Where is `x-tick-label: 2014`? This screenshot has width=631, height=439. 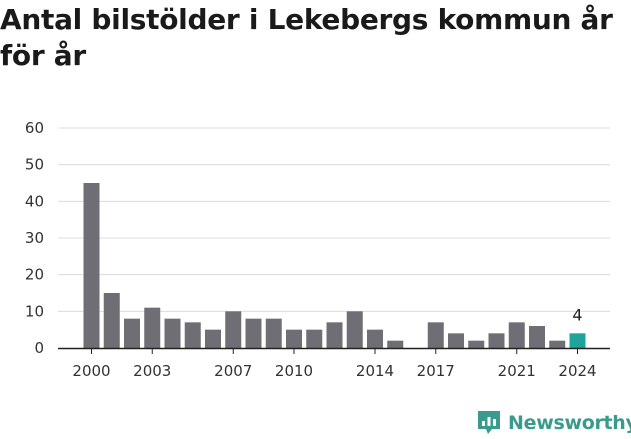
x-tick-label: 2014 is located at coordinates (375, 371).